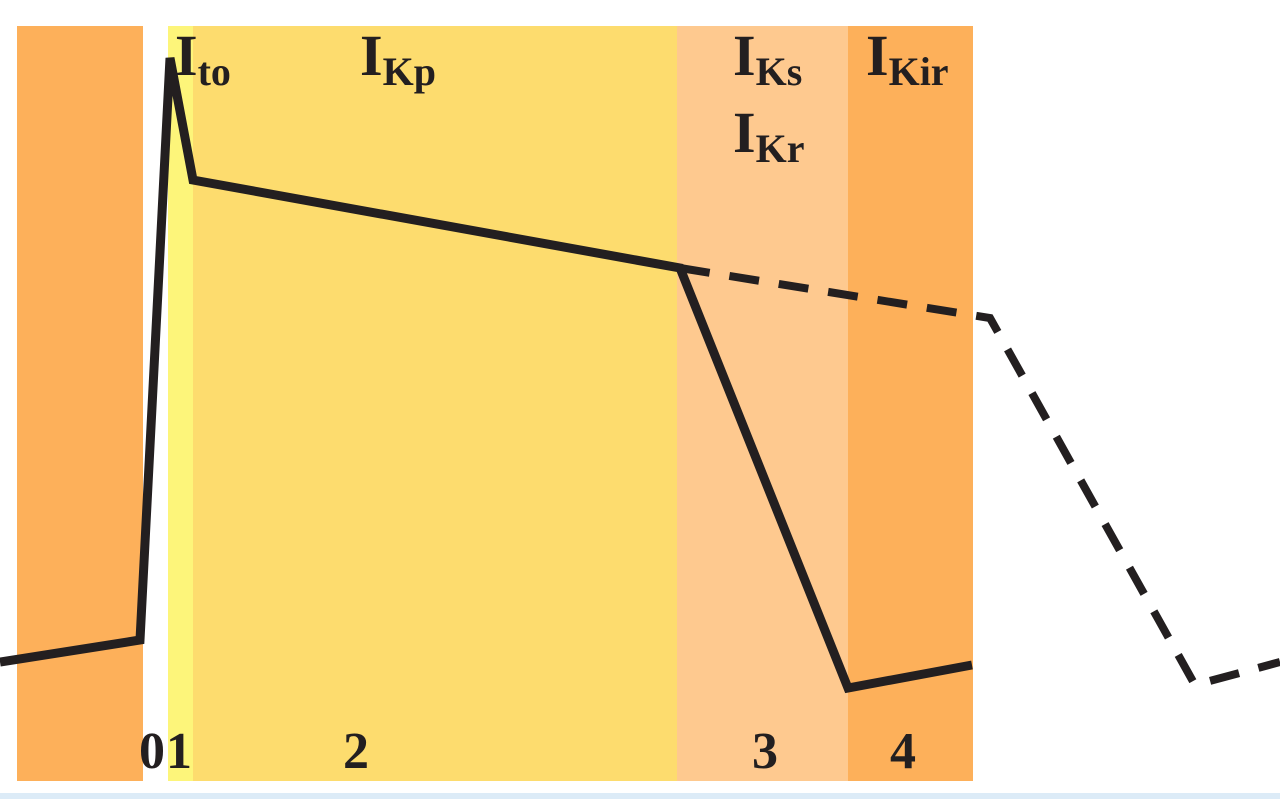 This screenshot has height=799, width=1280. What do you see at coordinates (907, 58) in the screenshot?
I see `label-ikir: IKir` at bounding box center [907, 58].